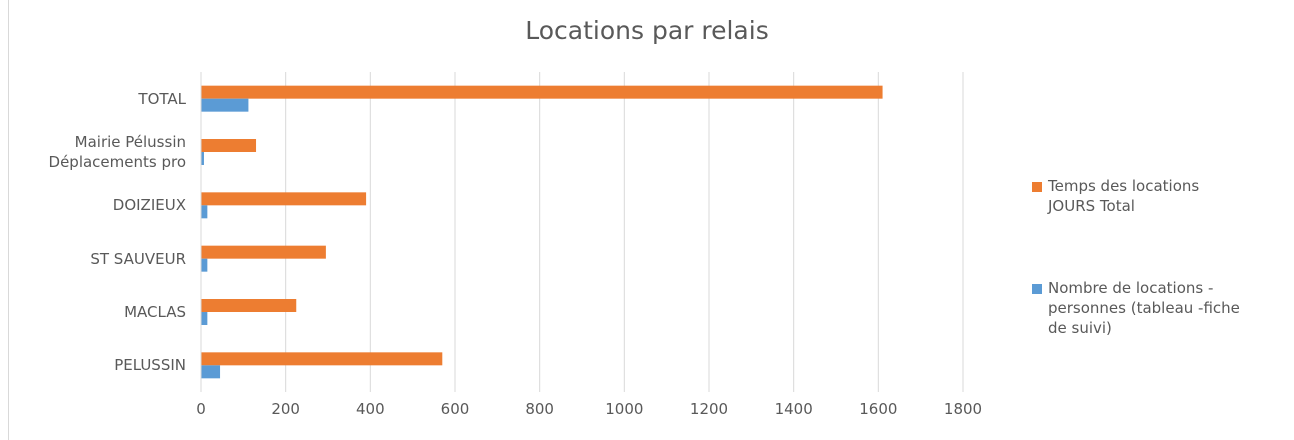 This screenshot has height=440, width=1294. Describe the element at coordinates (150, 365) in the screenshot. I see `y-tick-label: PELUSSIN` at that location.